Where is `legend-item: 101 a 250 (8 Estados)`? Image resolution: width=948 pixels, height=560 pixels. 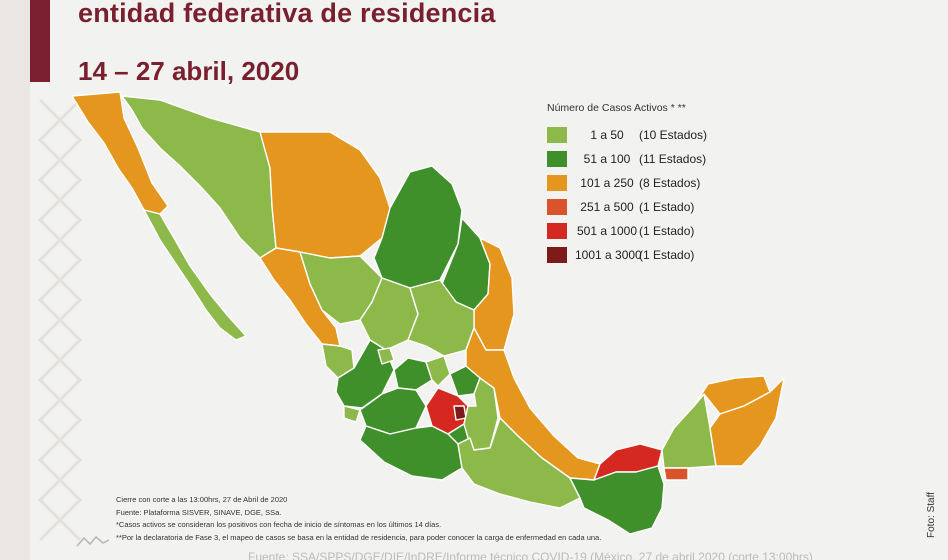
legend-item: 101 a 250 (8 Estados) is located at coordinates (647, 183).